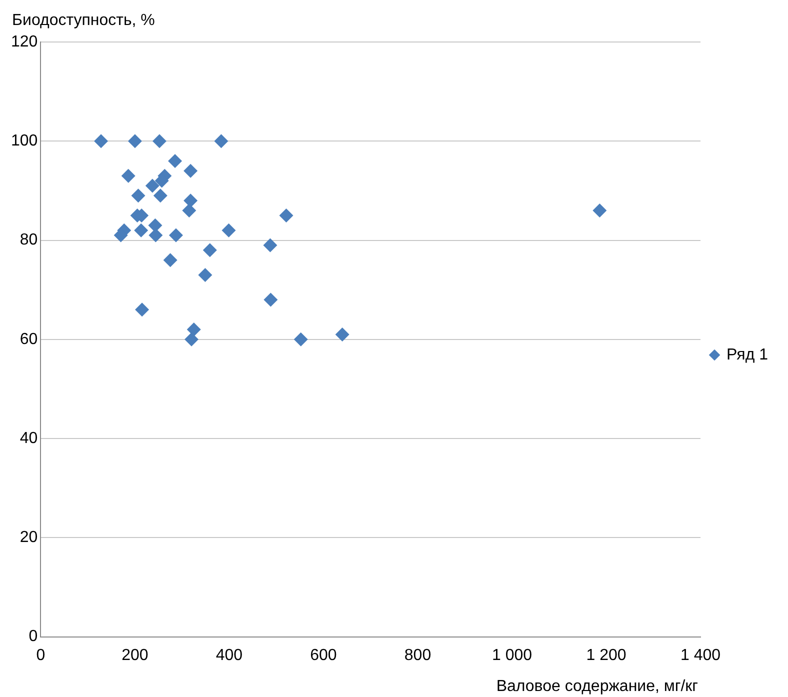 Image resolution: width=788 pixels, height=697 pixels. Describe the element at coordinates (29, 438) in the screenshot. I see `y-tick-label: 40` at that location.